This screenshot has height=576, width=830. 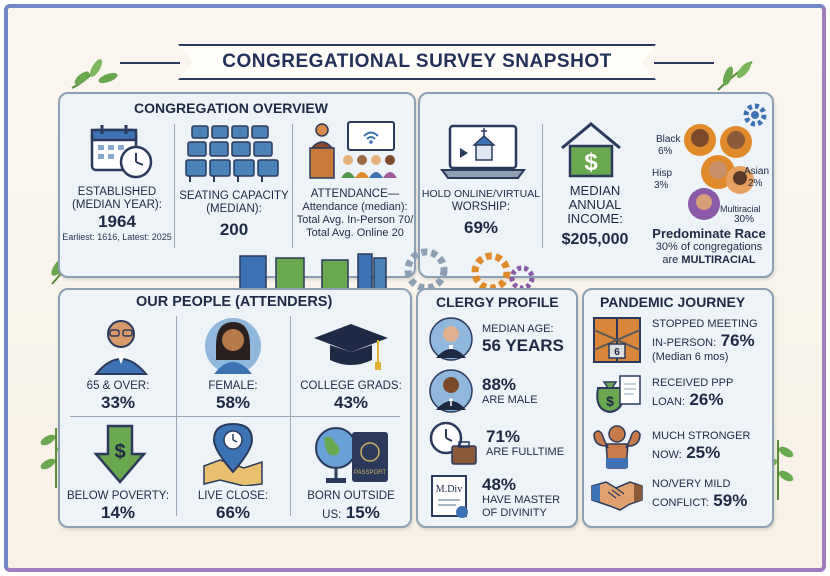 What do you see at coordinates (353, 150) in the screenshot?
I see `preacher-audience-icon` at bounding box center [353, 150].